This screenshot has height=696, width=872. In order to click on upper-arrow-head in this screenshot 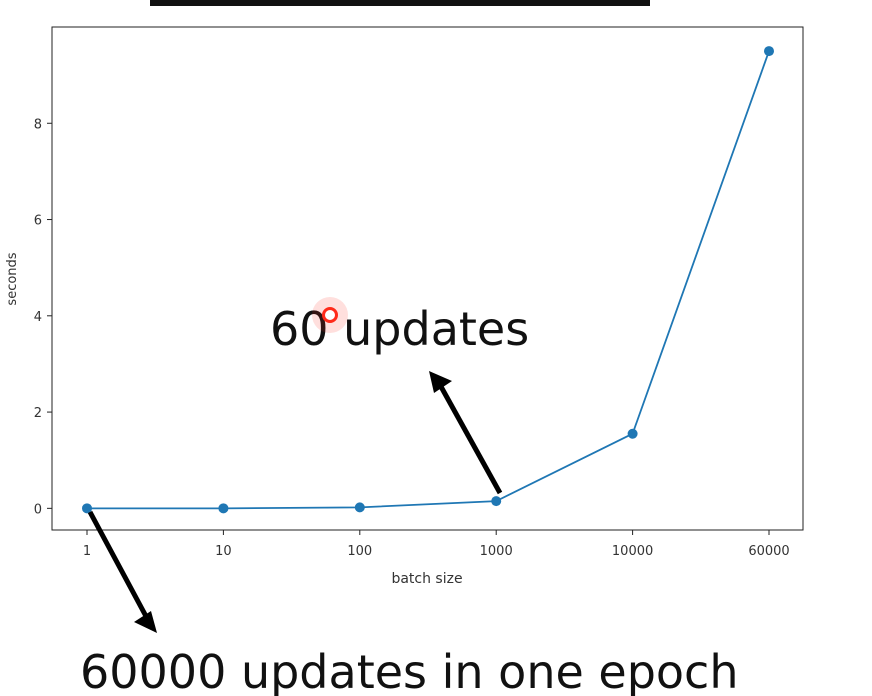, I will do `click(440, 382)`.